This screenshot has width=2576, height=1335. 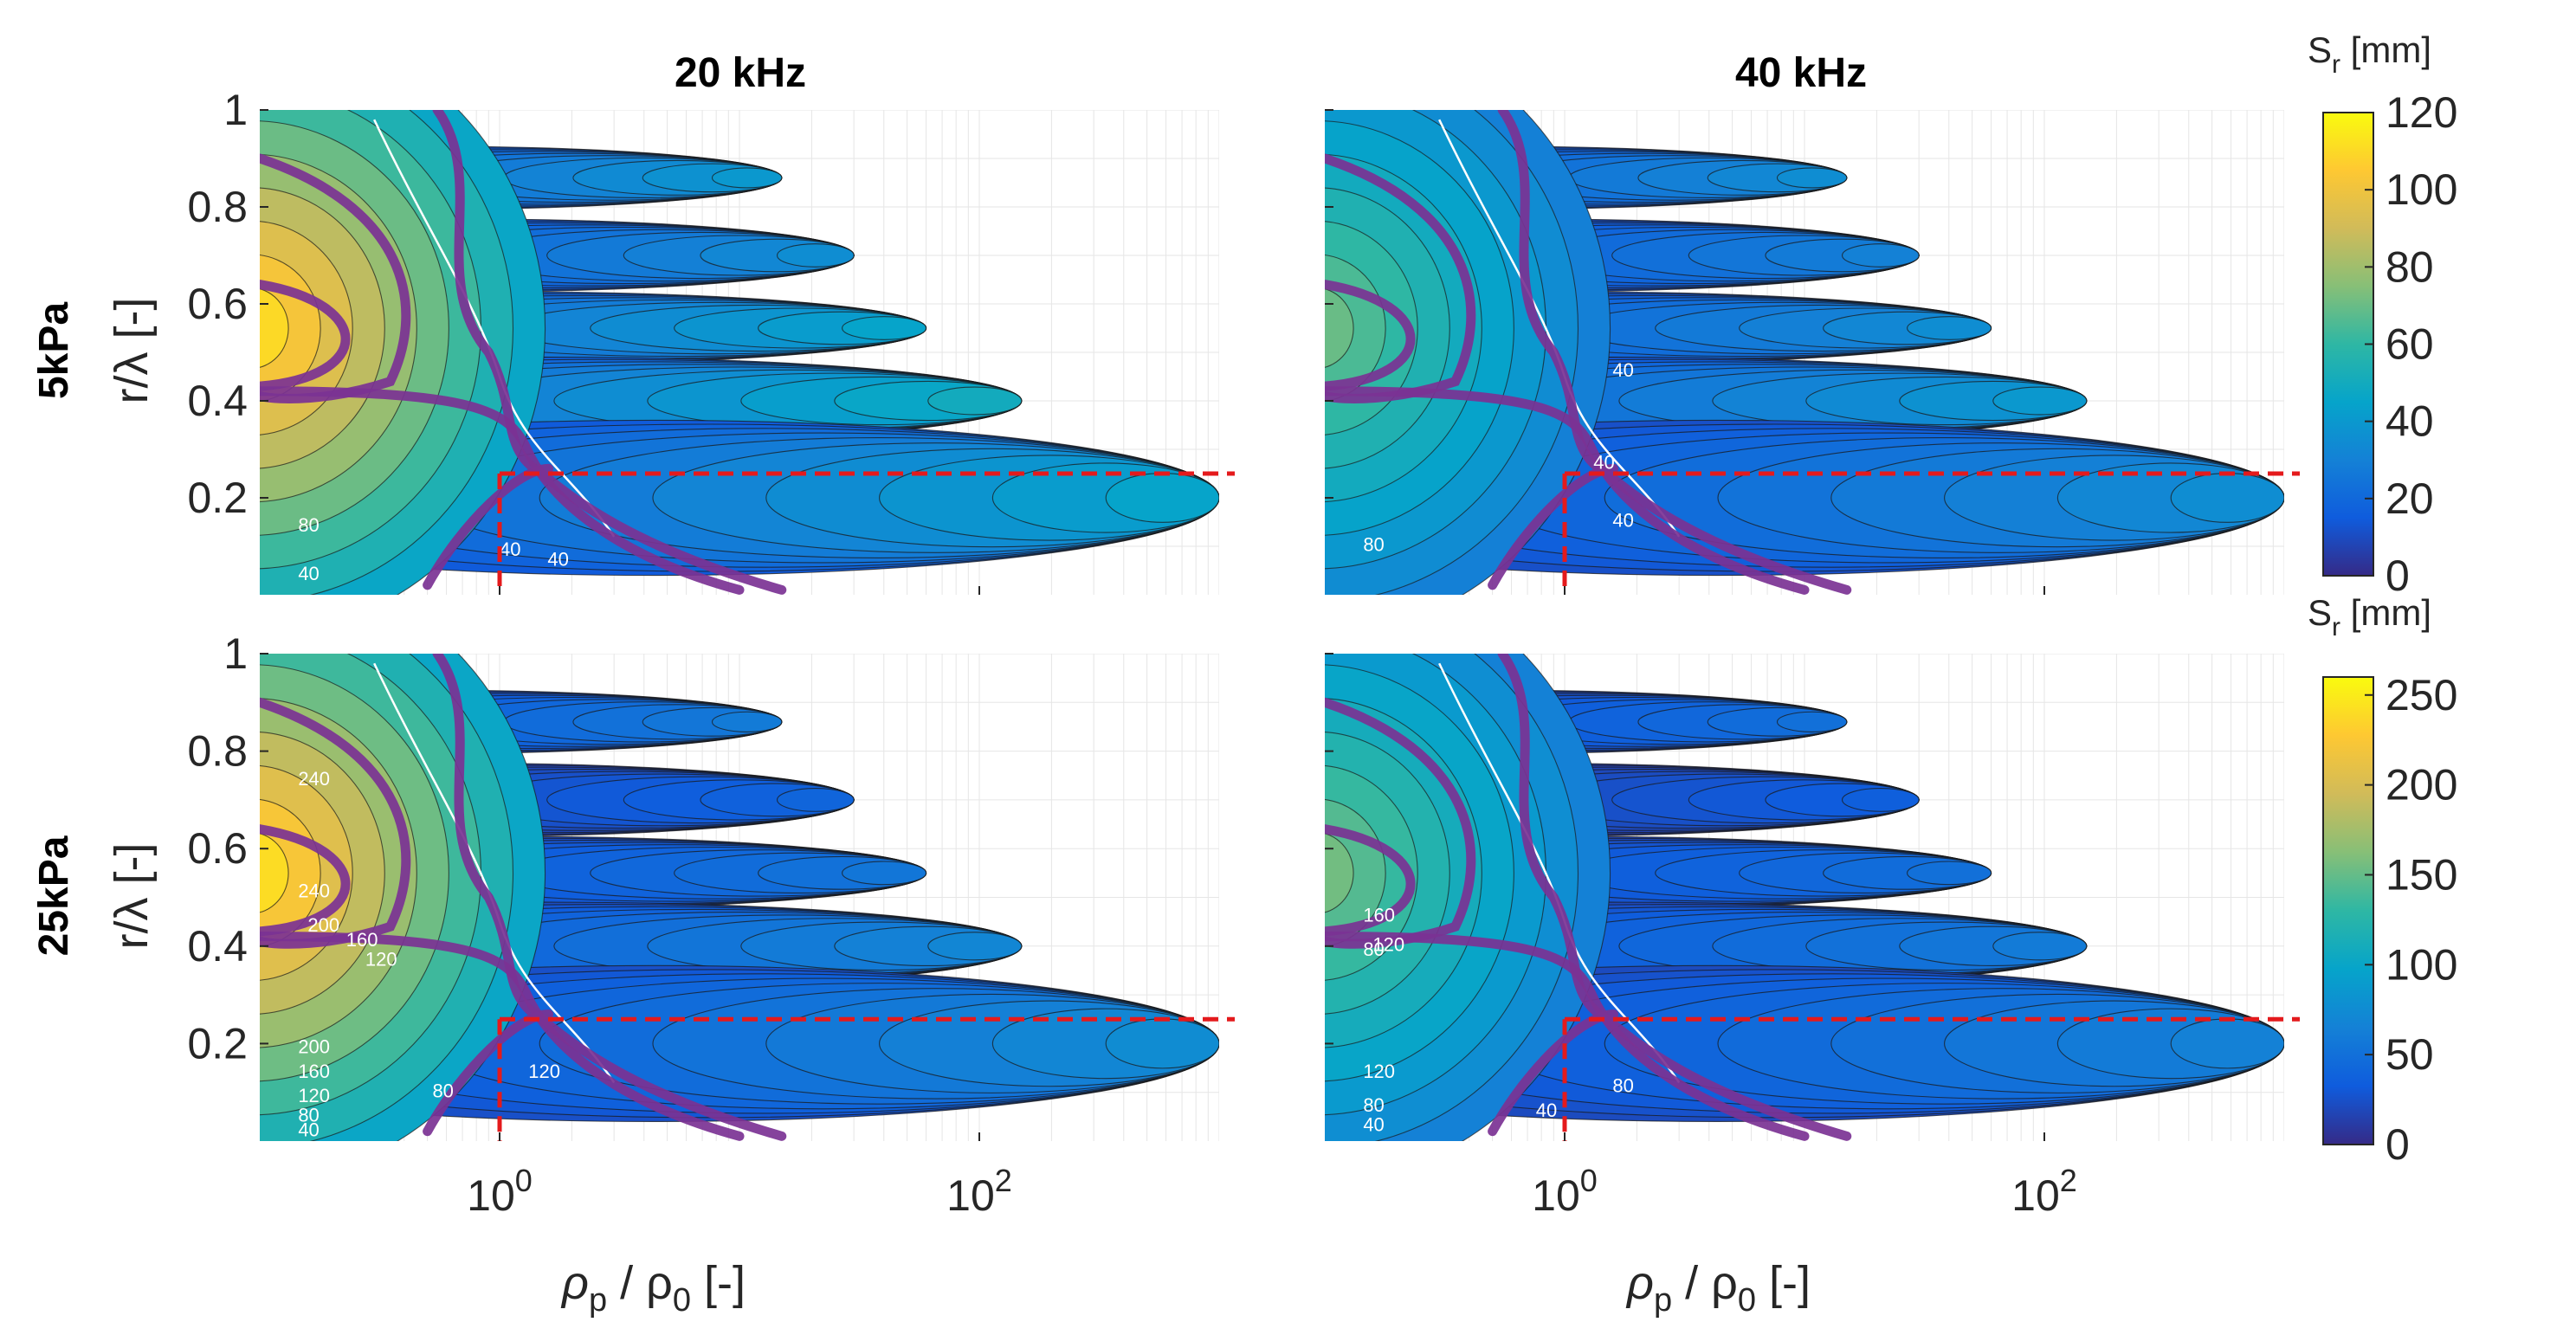 I want to click on colorbar-tick-label: 50, so click(x=2410, y=1055).